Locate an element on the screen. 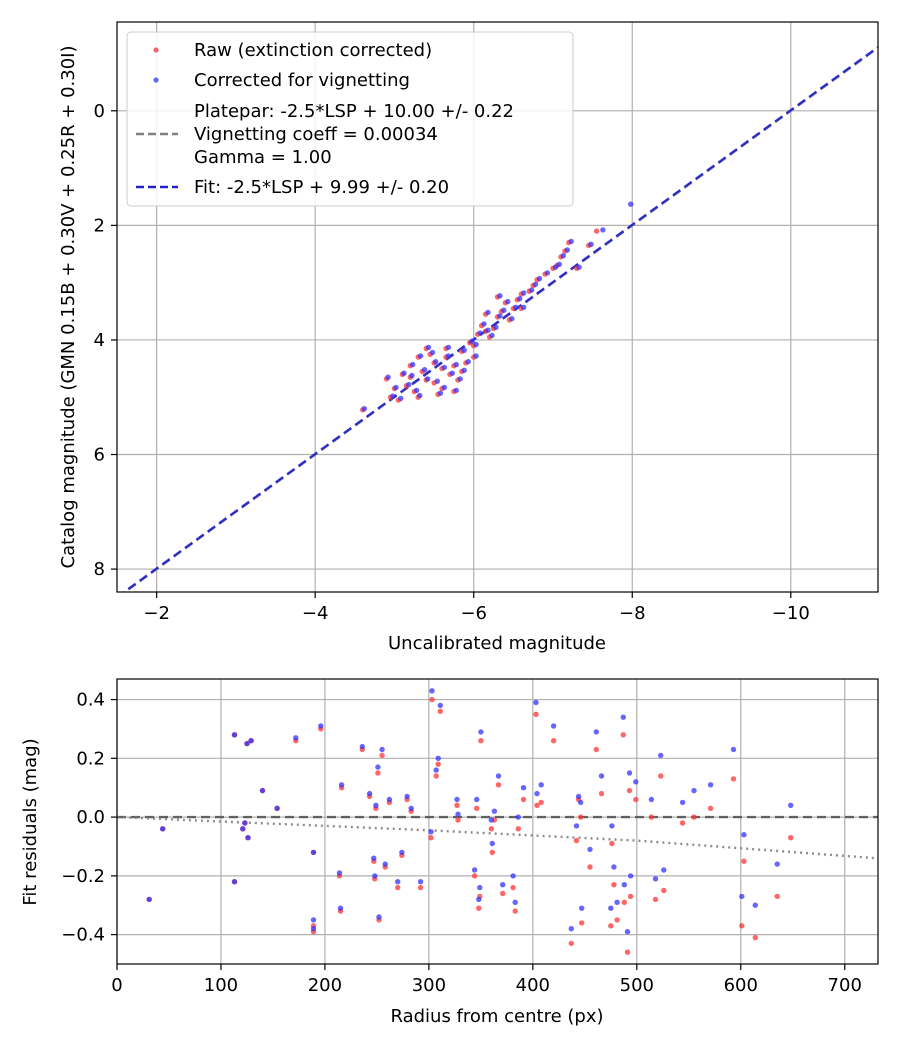 The width and height of the screenshot is (900, 1050). legend-corrected-marker is located at coordinates (156, 80).